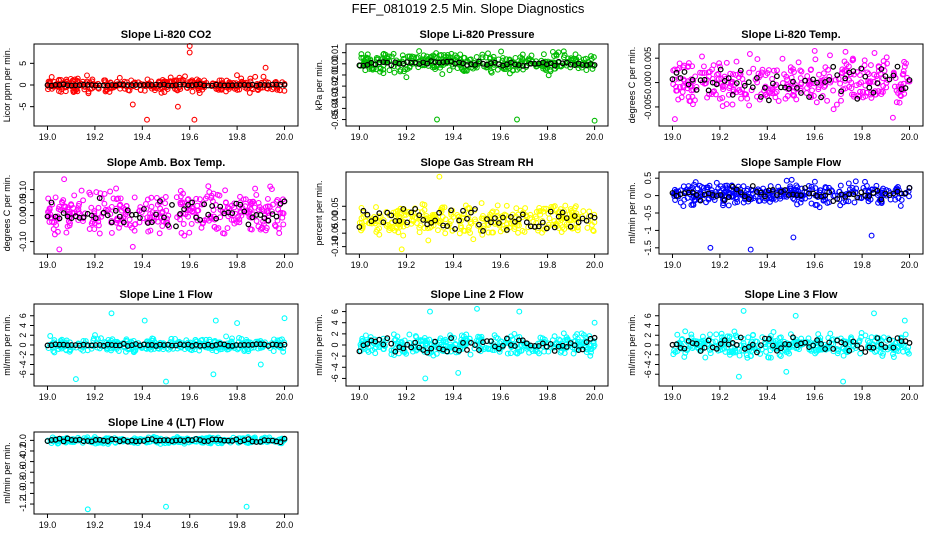 The height and width of the screenshot is (540, 936). I want to click on y-tick-label: -4, so click(23, 364).